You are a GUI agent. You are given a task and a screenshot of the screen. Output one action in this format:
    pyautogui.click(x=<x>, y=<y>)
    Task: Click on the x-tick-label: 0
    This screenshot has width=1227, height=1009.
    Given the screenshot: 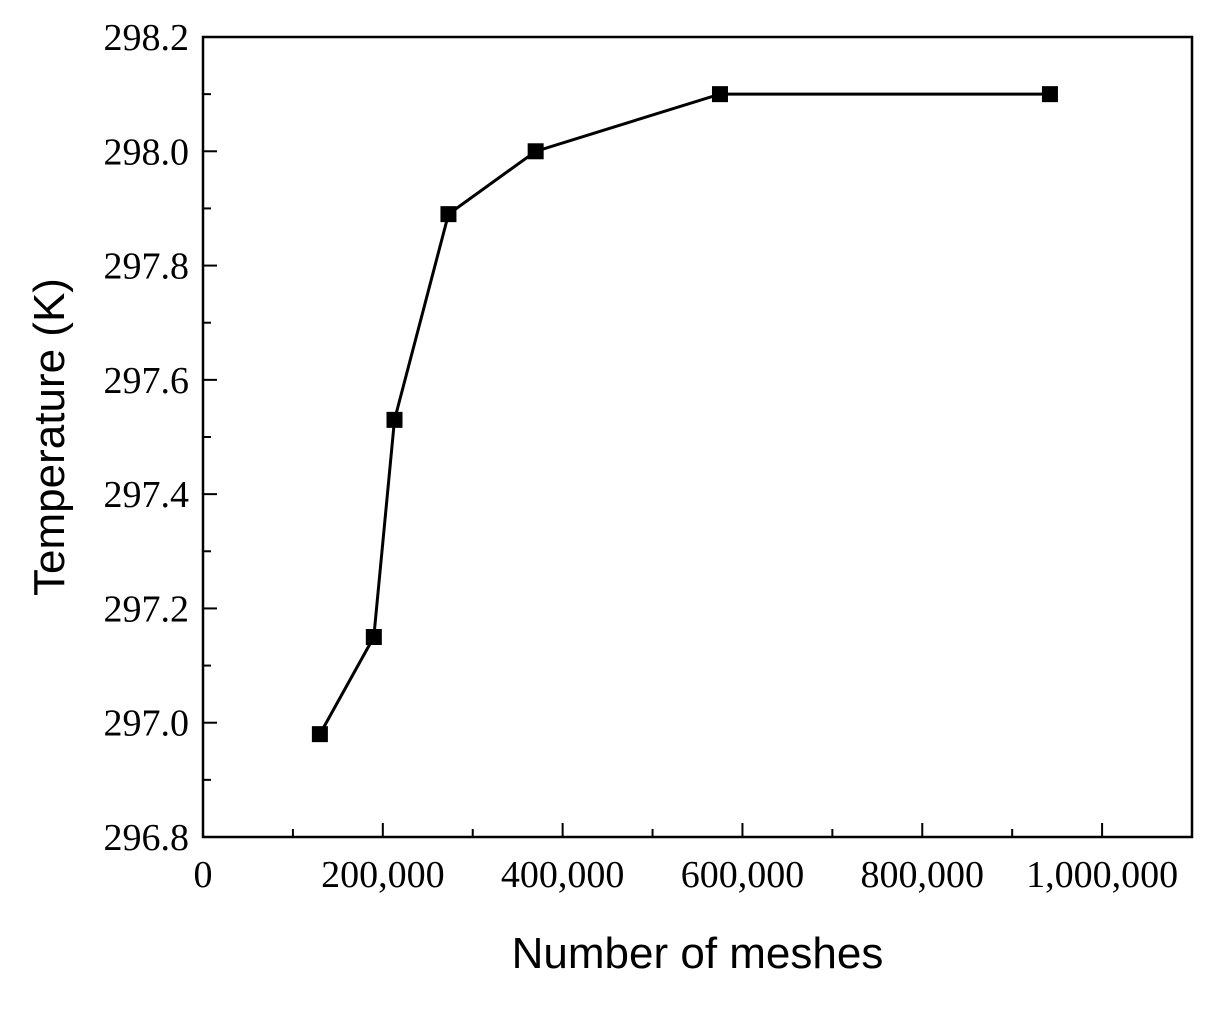 What is the action you would take?
    pyautogui.click(x=203, y=875)
    